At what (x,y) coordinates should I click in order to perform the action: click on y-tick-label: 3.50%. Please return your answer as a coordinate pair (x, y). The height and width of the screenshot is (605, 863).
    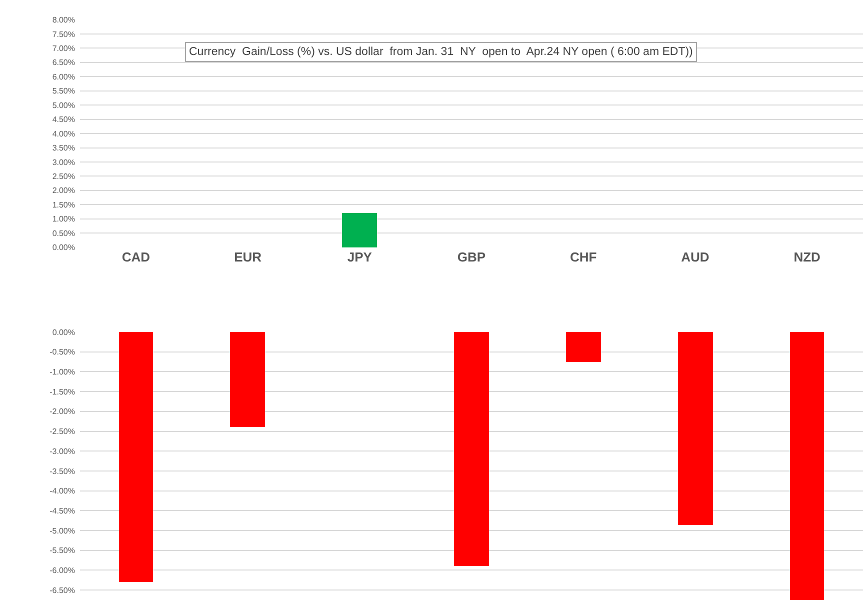
    Looking at the image, I should click on (63, 148).